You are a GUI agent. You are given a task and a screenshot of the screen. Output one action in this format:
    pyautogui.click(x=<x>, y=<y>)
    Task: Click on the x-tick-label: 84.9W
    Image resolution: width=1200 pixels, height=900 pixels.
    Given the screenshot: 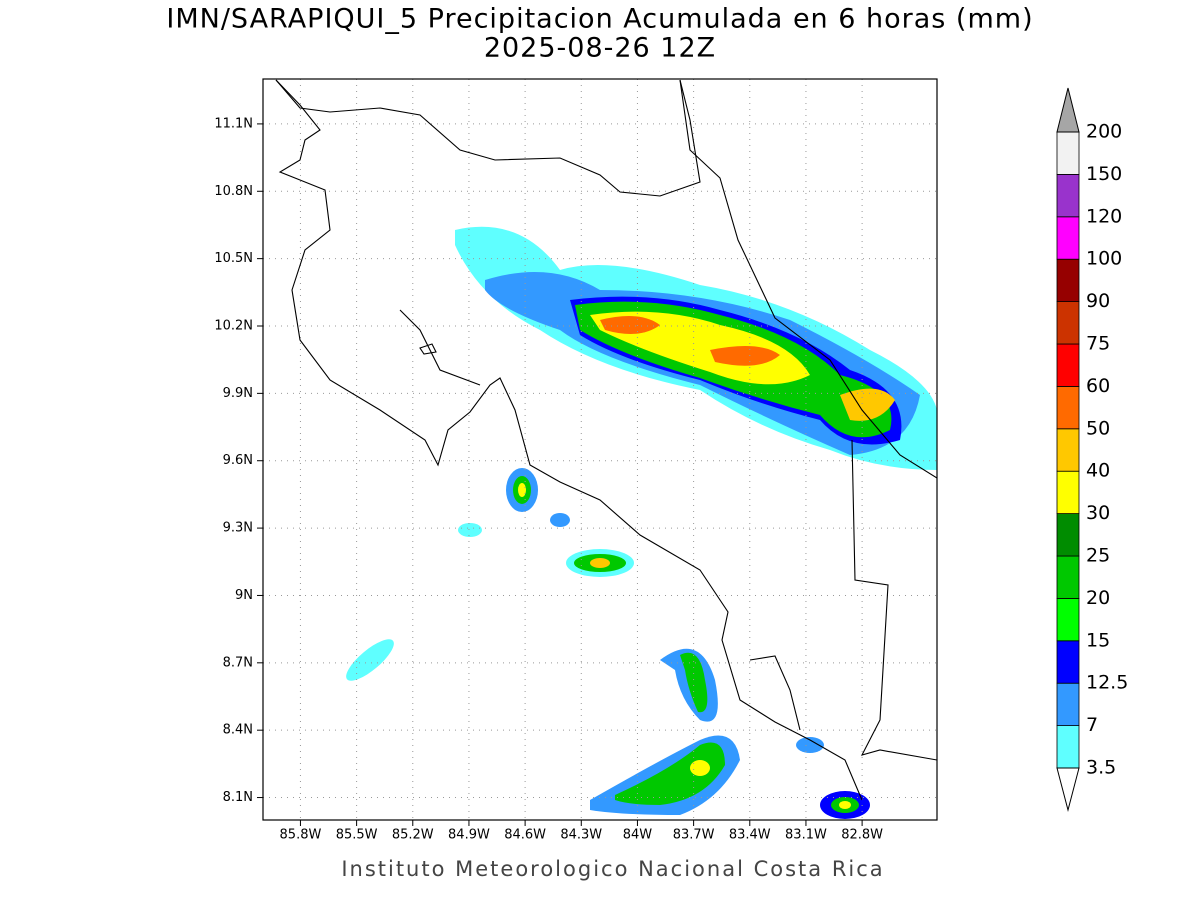 What is the action you would take?
    pyautogui.click(x=469, y=835)
    